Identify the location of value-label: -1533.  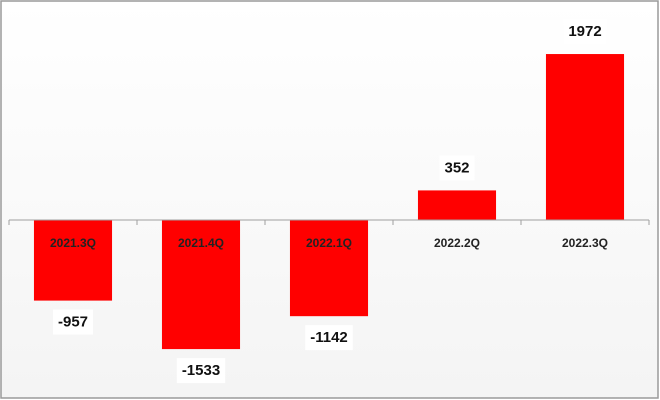
(201, 370).